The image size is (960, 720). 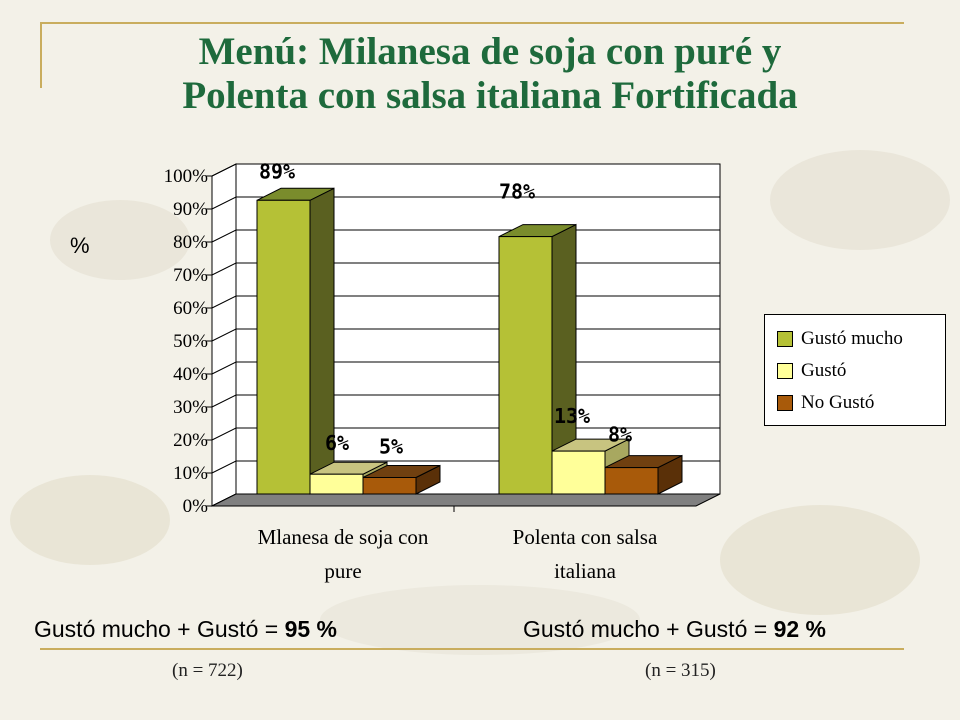 What do you see at coordinates (342, 571) in the screenshot?
I see `x-tick-label: pure` at bounding box center [342, 571].